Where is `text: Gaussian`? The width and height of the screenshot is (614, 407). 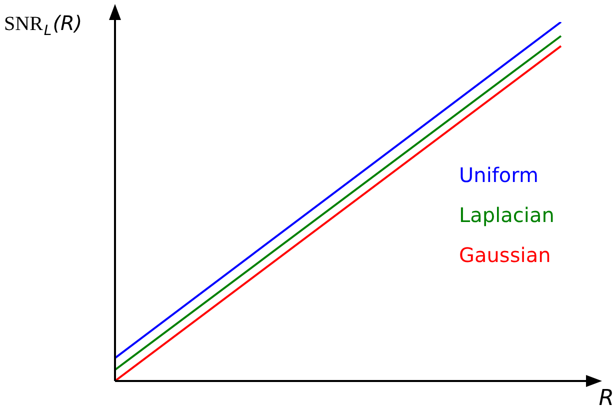
text: Gaussian is located at coordinates (505, 255).